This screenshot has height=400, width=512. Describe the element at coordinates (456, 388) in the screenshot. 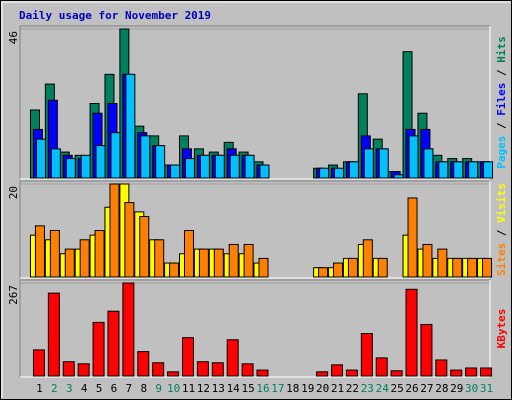

I see `x-tick-label: 29` at that location.